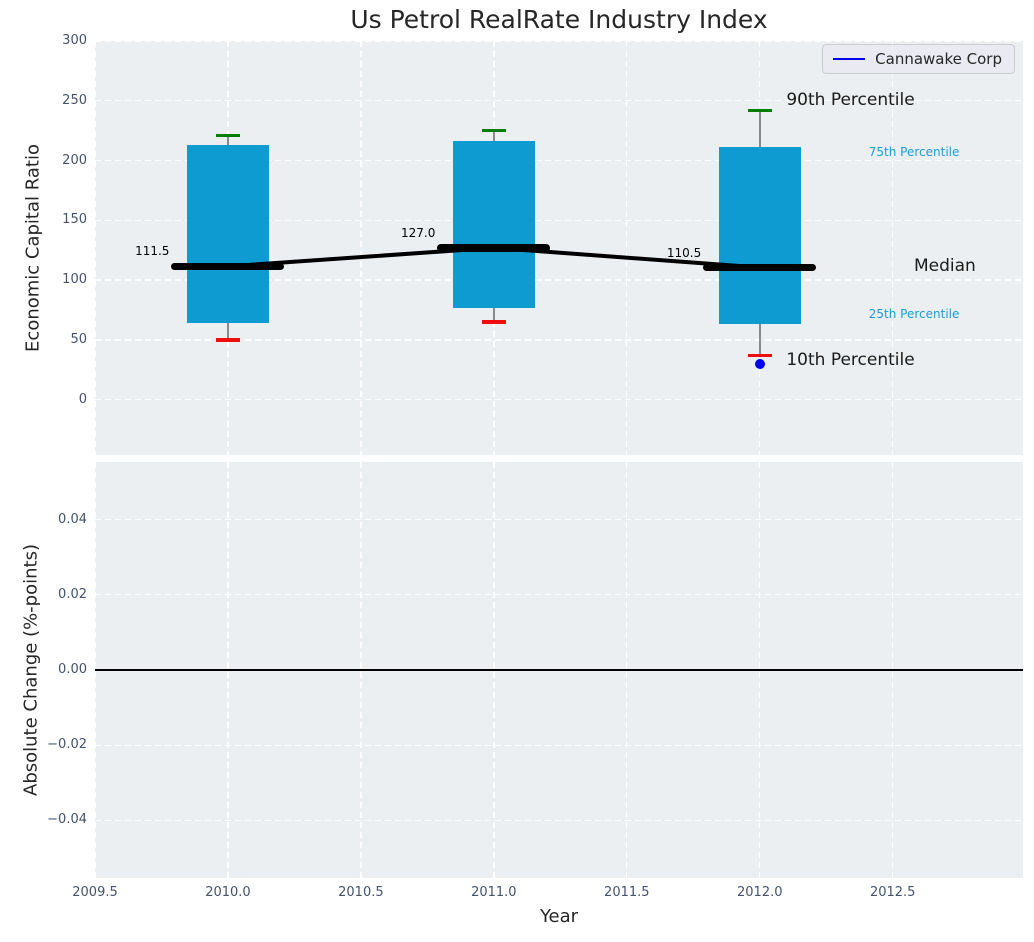 The image size is (1034, 942). Describe the element at coordinates (33, 248) in the screenshot. I see `top-y-axis-label: Economic Capital Ratio` at that location.